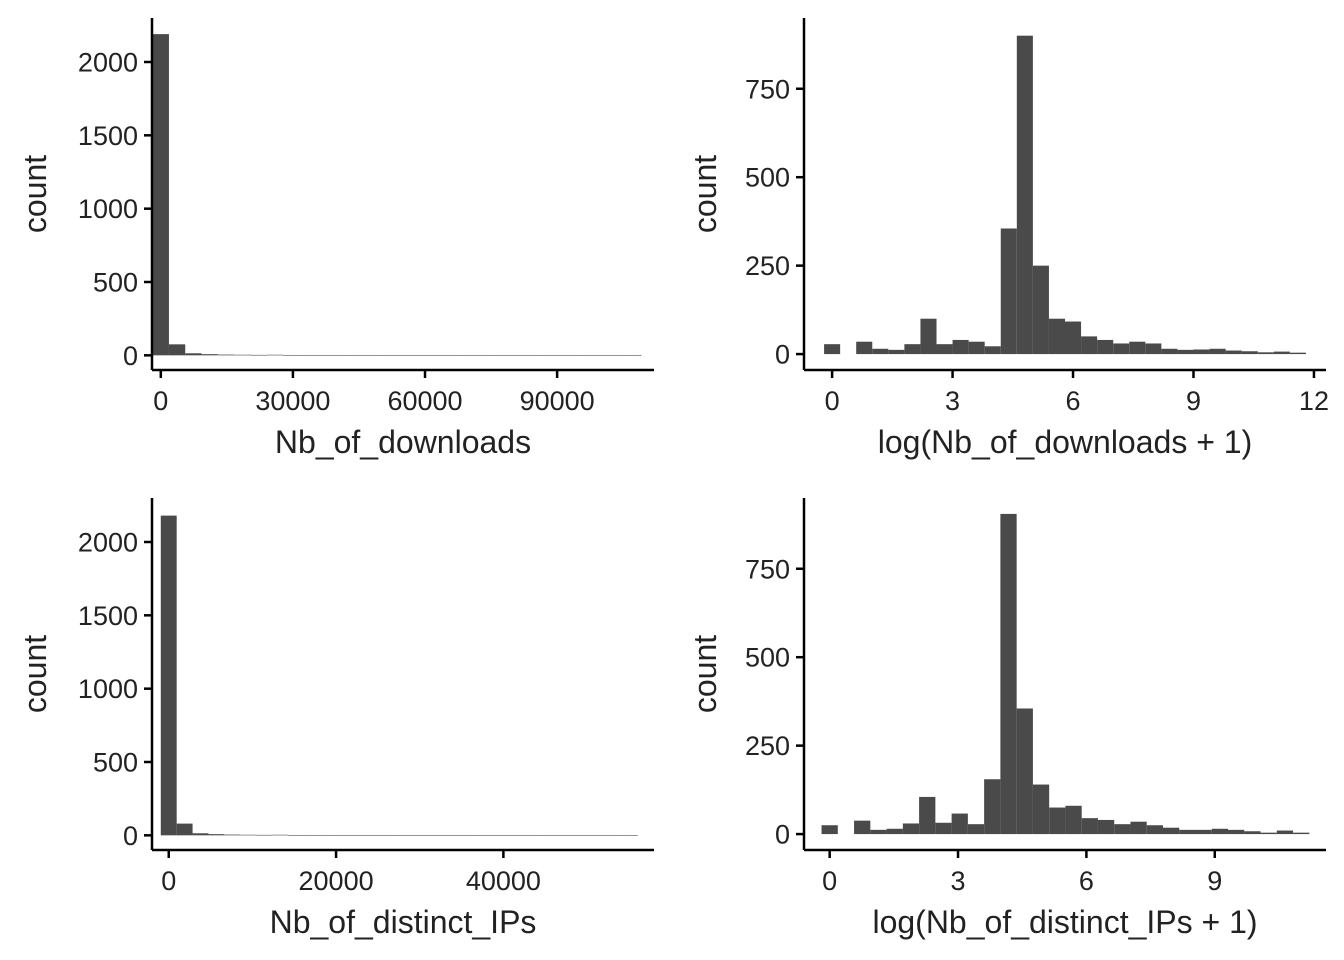 This screenshot has width=1344, height=960. Describe the element at coordinates (557, 401) in the screenshot. I see `x-tick-label: 90000` at that location.